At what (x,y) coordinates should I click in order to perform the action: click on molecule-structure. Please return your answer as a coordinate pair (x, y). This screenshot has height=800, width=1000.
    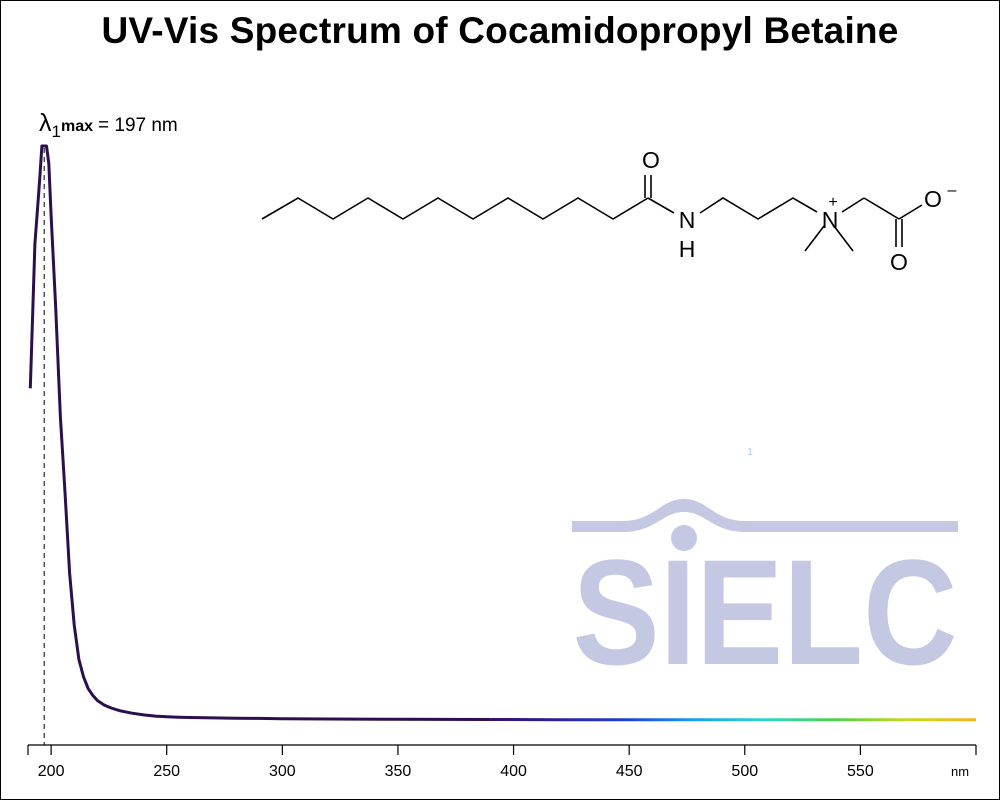
    Looking at the image, I should click on (592, 213).